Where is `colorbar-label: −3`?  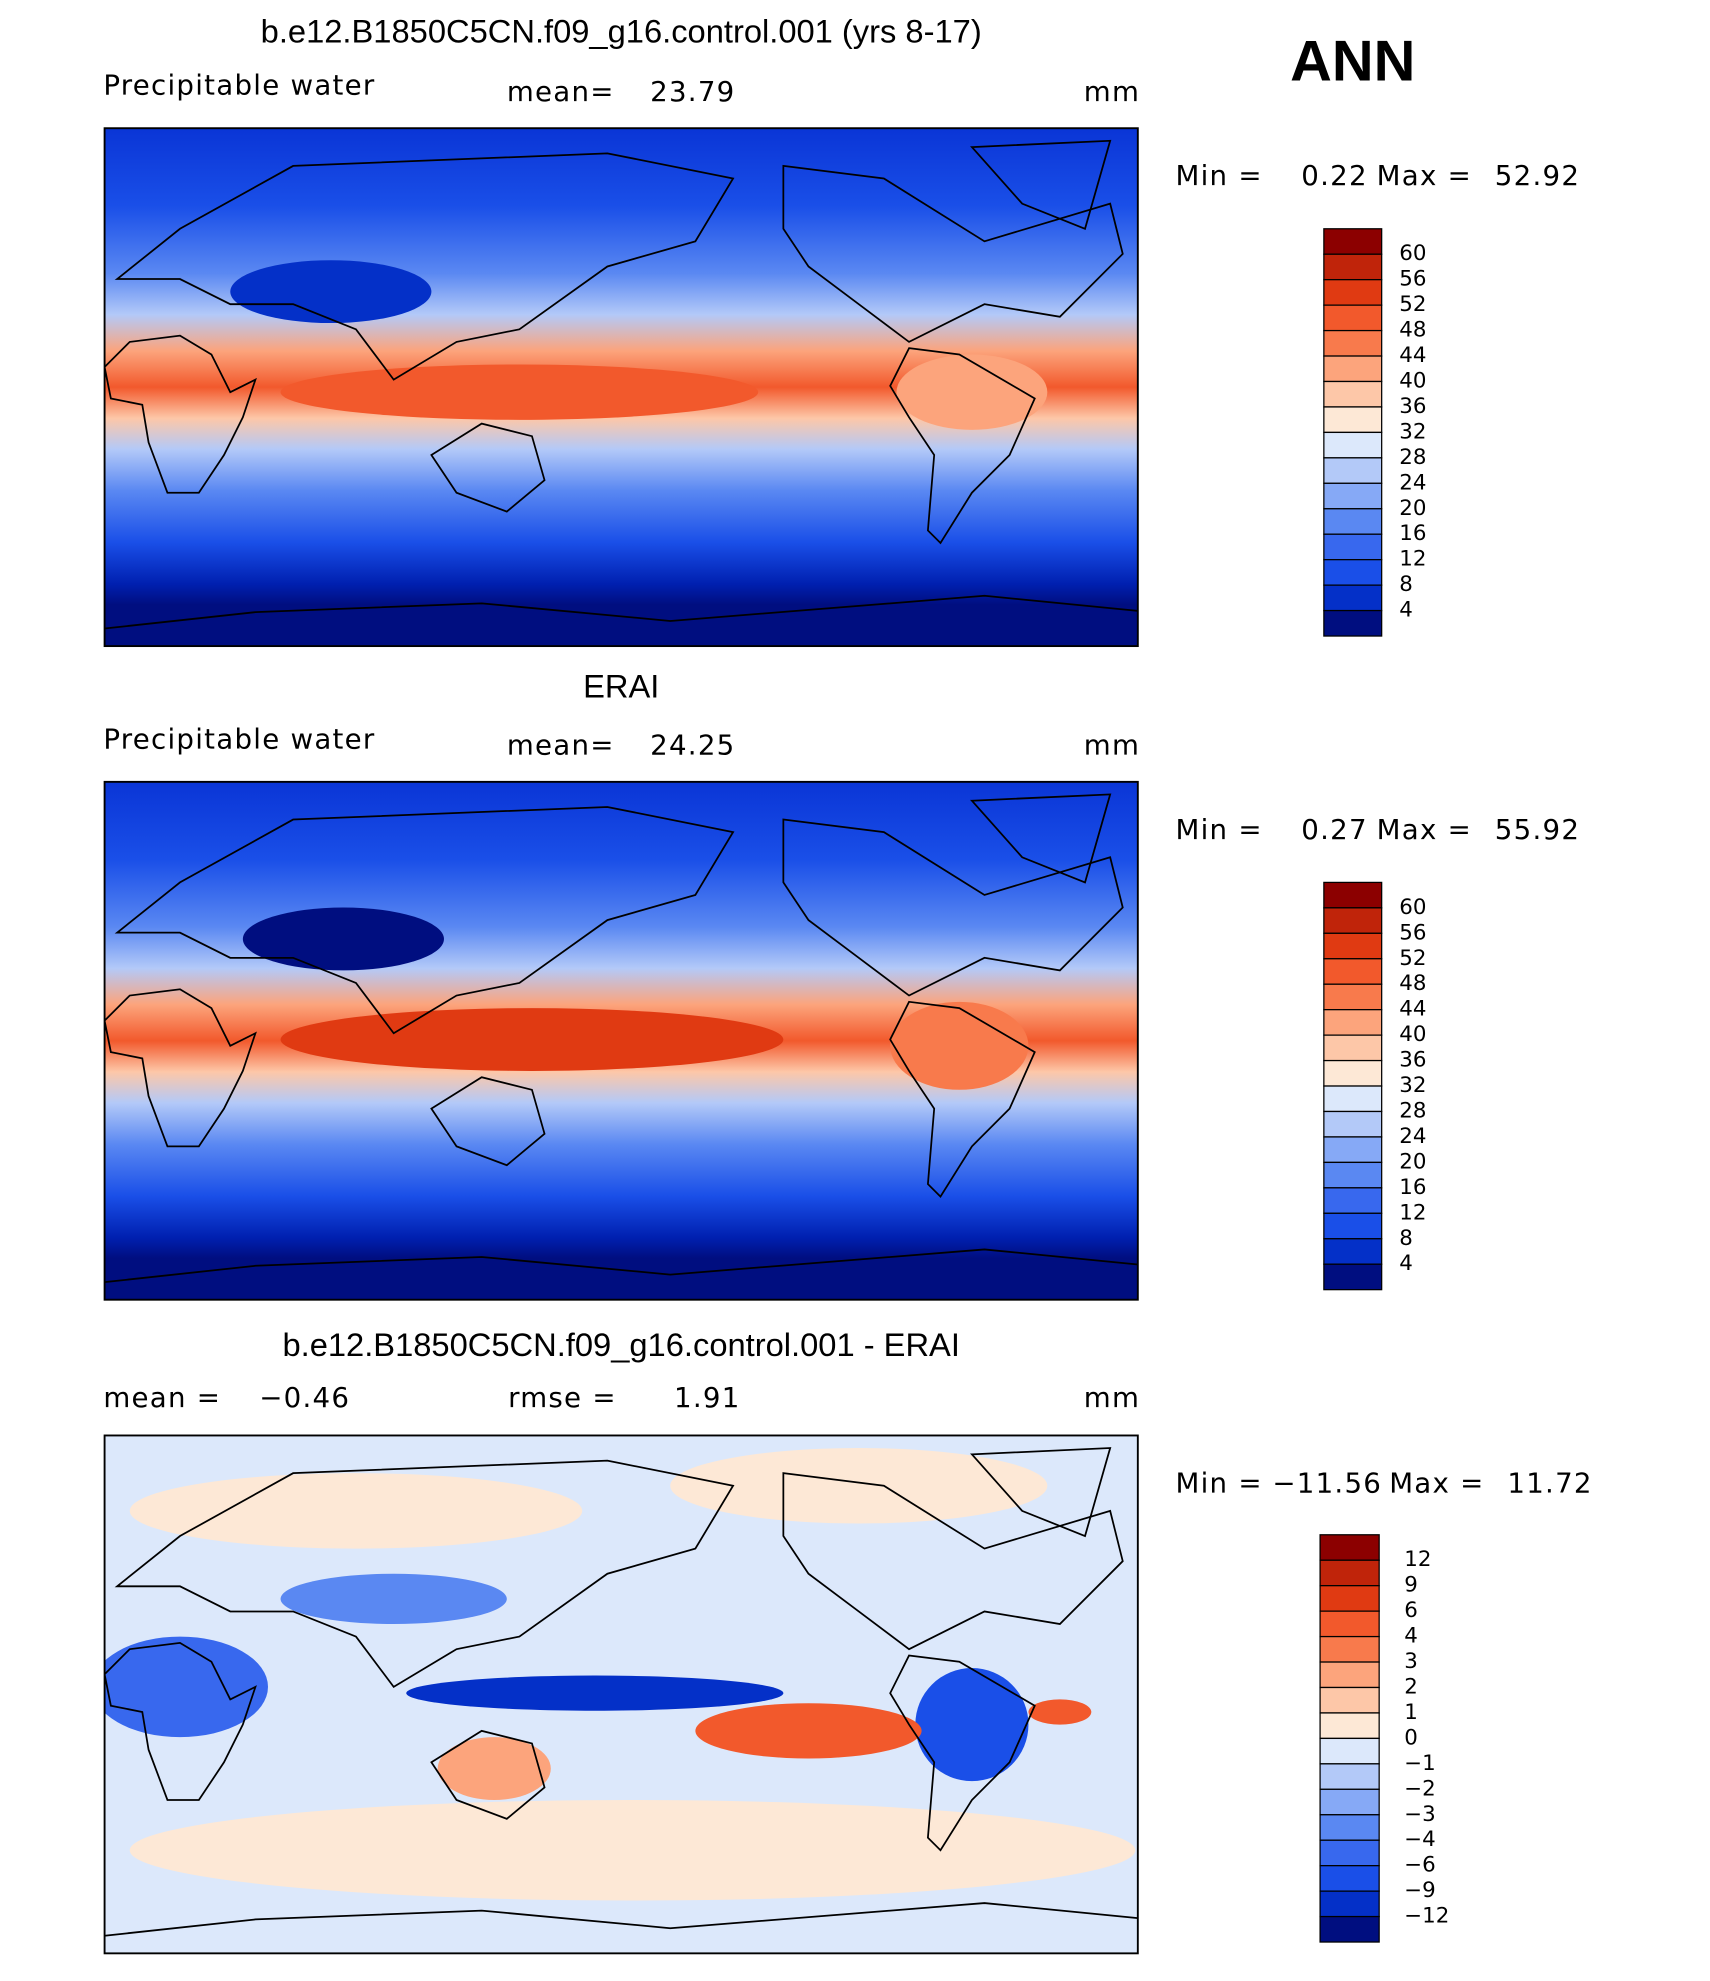 colorbar-label: −3 is located at coordinates (1420, 1814).